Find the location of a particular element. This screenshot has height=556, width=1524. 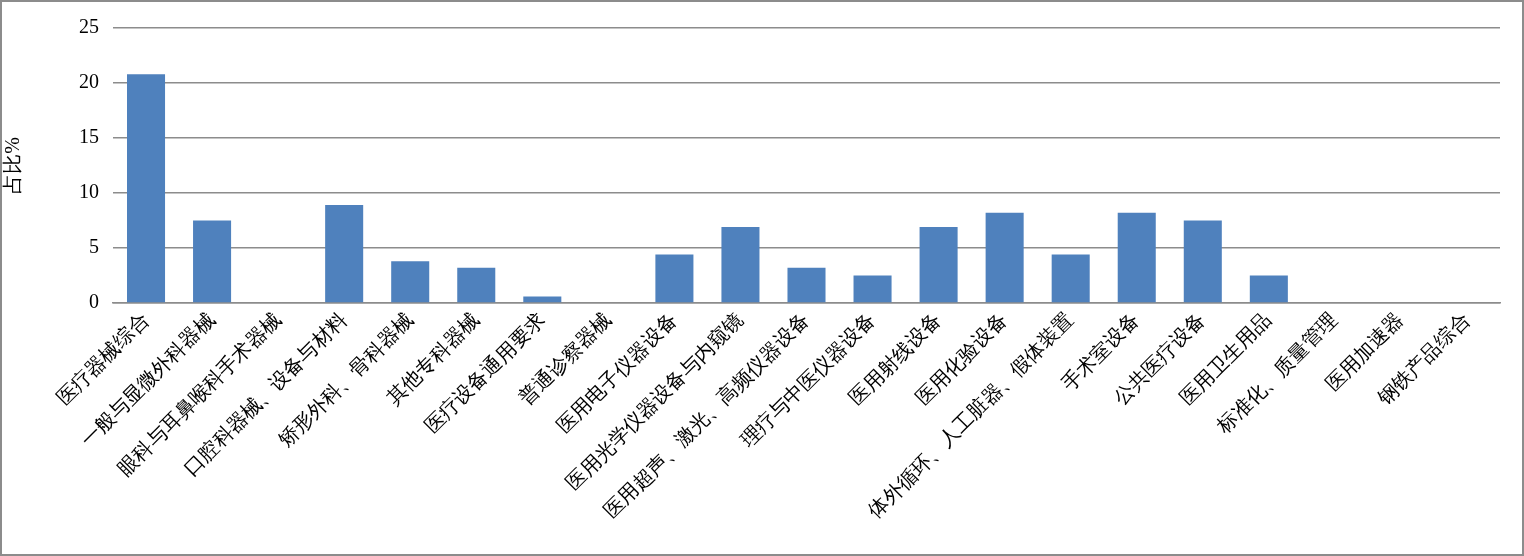

y-tick-label: 5 is located at coordinates (94, 246).